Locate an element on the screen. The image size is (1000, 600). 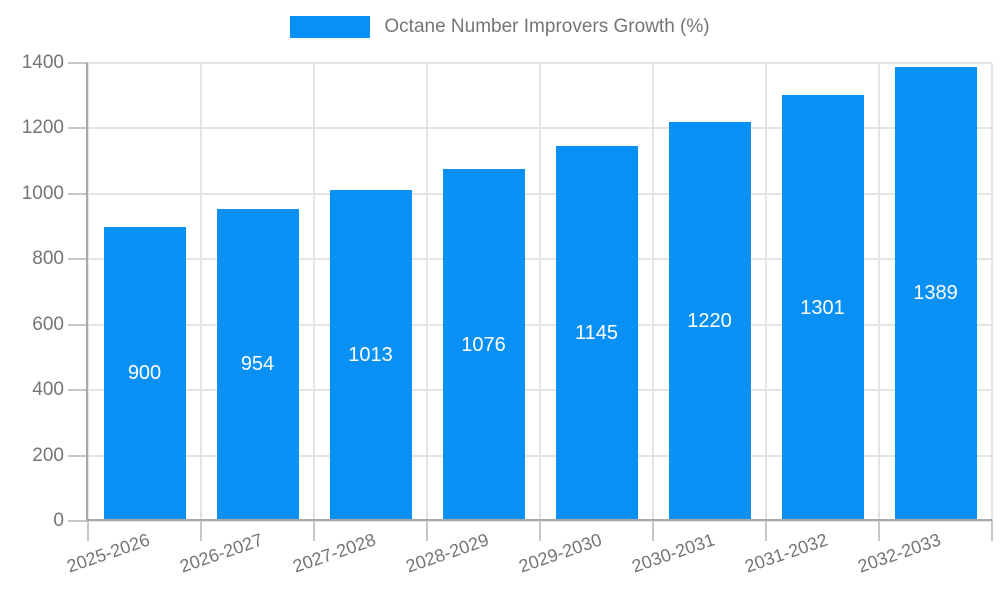
bar: 1145 is located at coordinates (596, 333).